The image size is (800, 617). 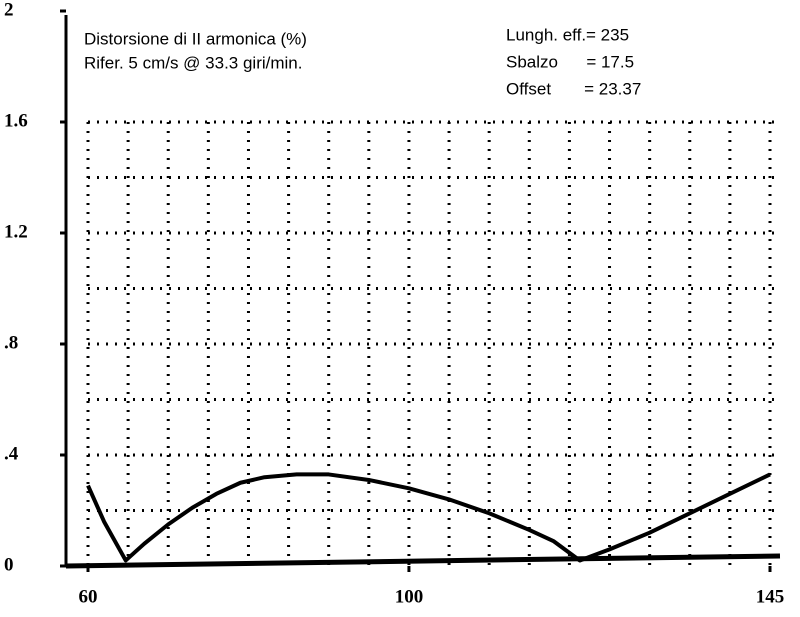 What do you see at coordinates (567, 34) in the screenshot?
I see `annotation: Lungh. eff.= 235` at bounding box center [567, 34].